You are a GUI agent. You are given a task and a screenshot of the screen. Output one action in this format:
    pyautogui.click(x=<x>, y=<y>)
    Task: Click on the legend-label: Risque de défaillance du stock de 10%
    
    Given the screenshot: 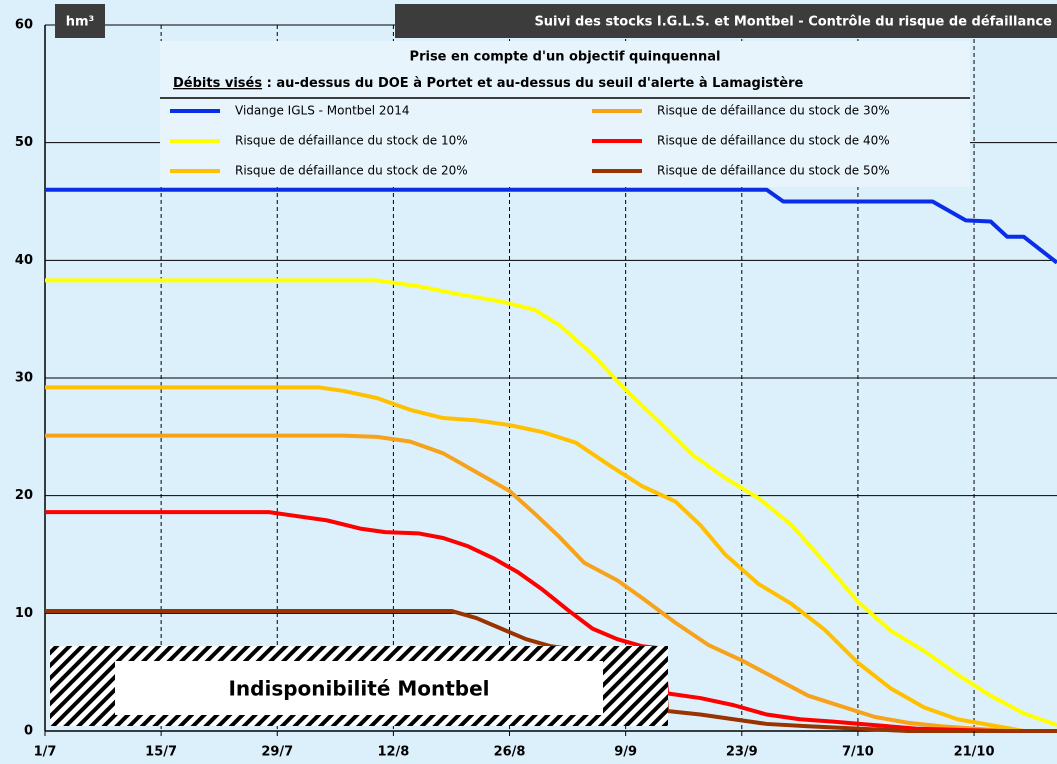 What is the action you would take?
    pyautogui.click(x=351, y=141)
    